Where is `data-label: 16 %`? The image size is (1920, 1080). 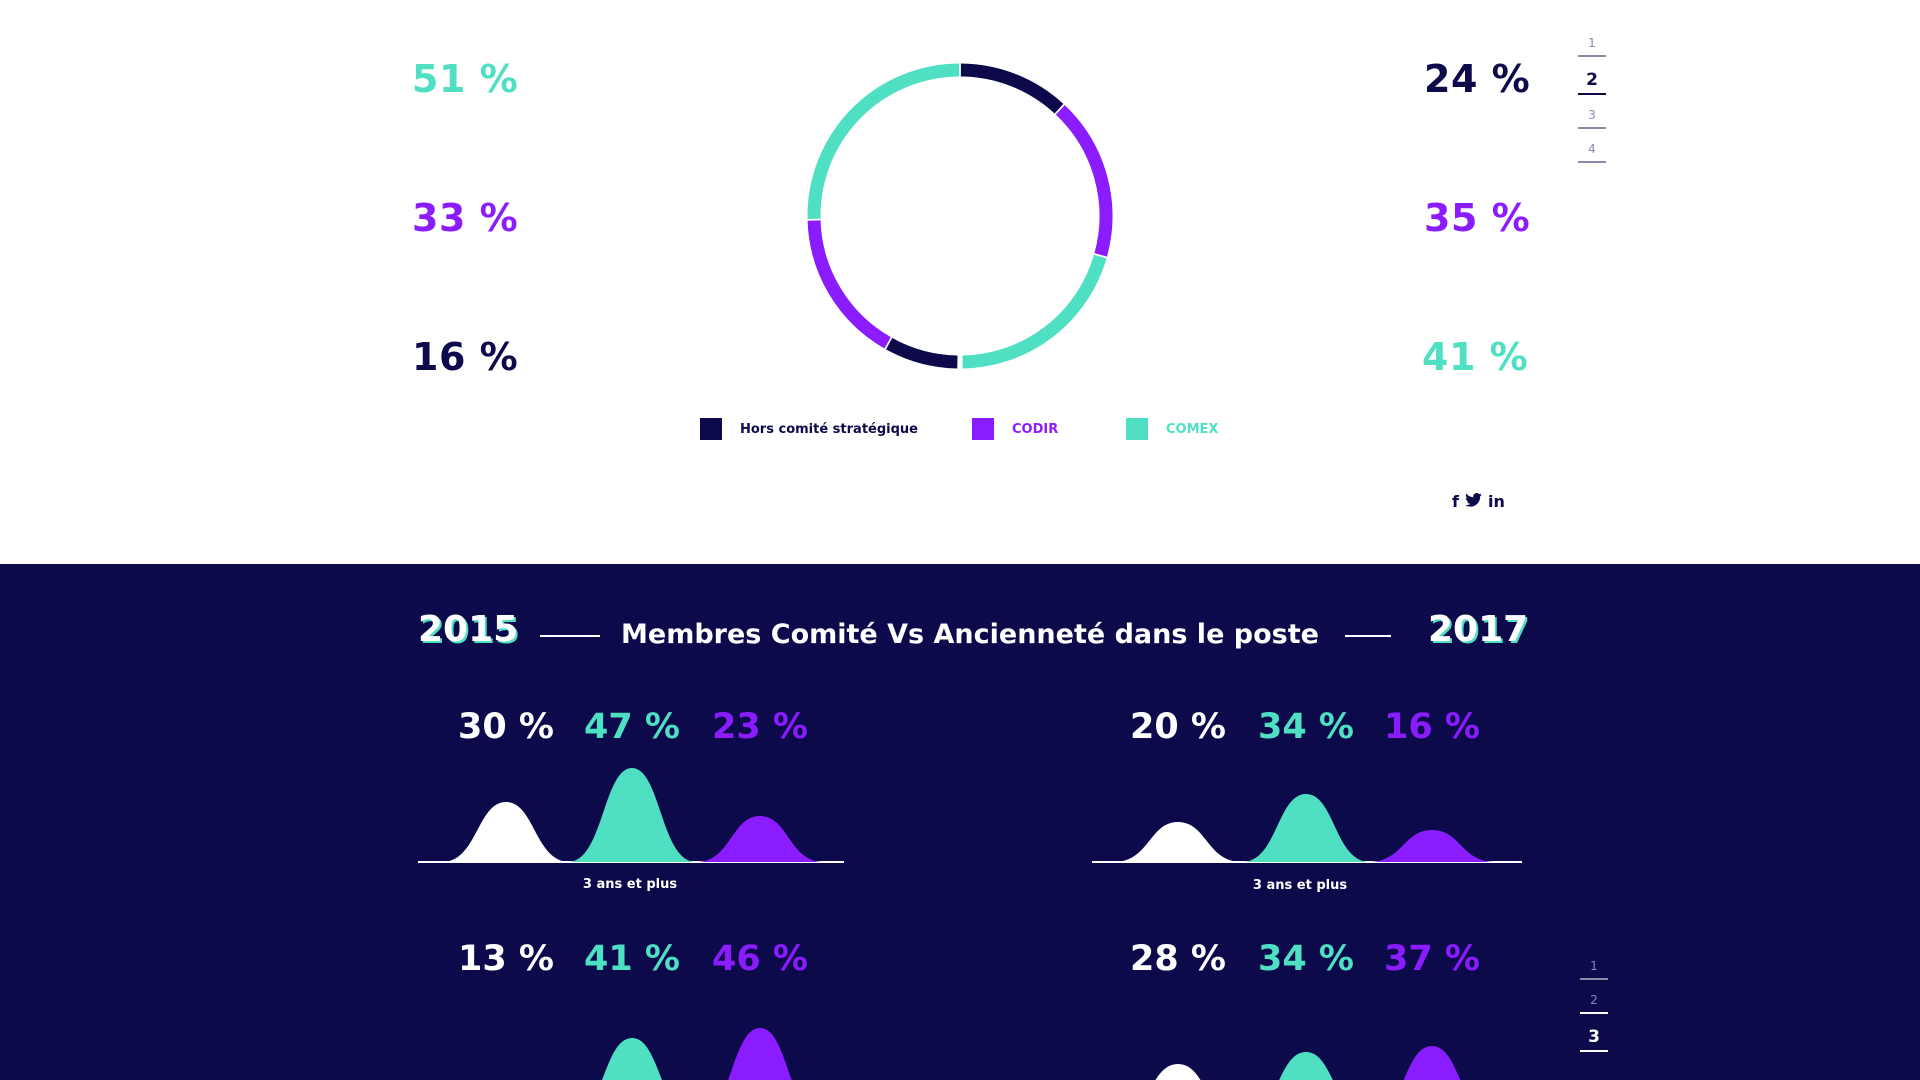 data-label: 16 % is located at coordinates (1432, 727).